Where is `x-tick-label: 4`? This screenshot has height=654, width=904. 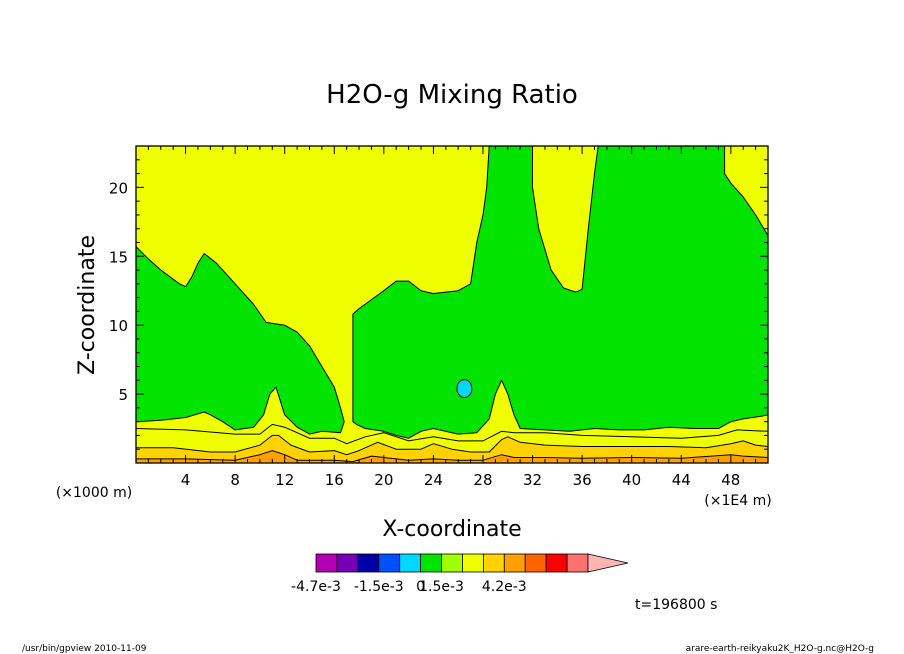 x-tick-label: 4 is located at coordinates (186, 480).